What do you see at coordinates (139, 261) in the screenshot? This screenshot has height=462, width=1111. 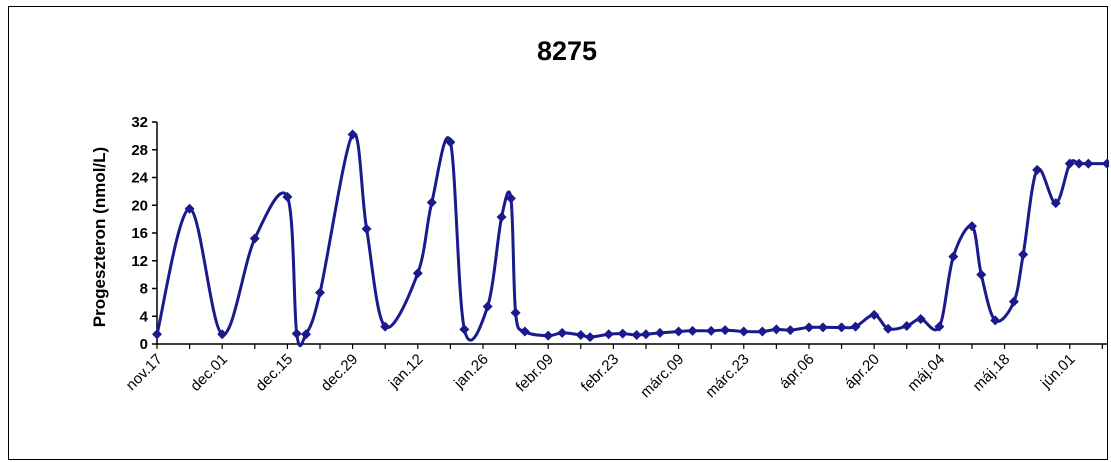 I see `y-tick-label: 12` at bounding box center [139, 261].